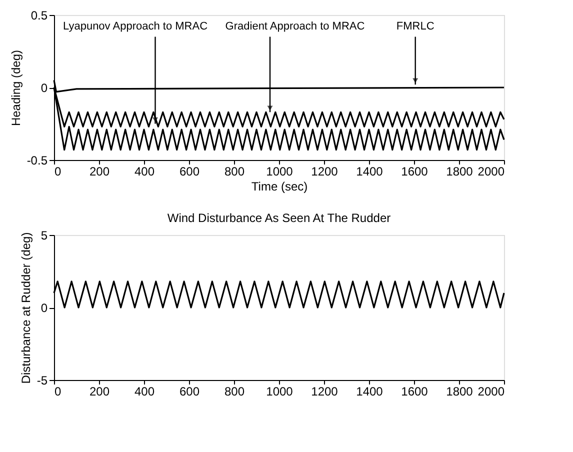 Image resolution: width=573 pixels, height=452 pixels. Describe the element at coordinates (39, 15) in the screenshot. I see `y-tick-label: 0.5` at that location.